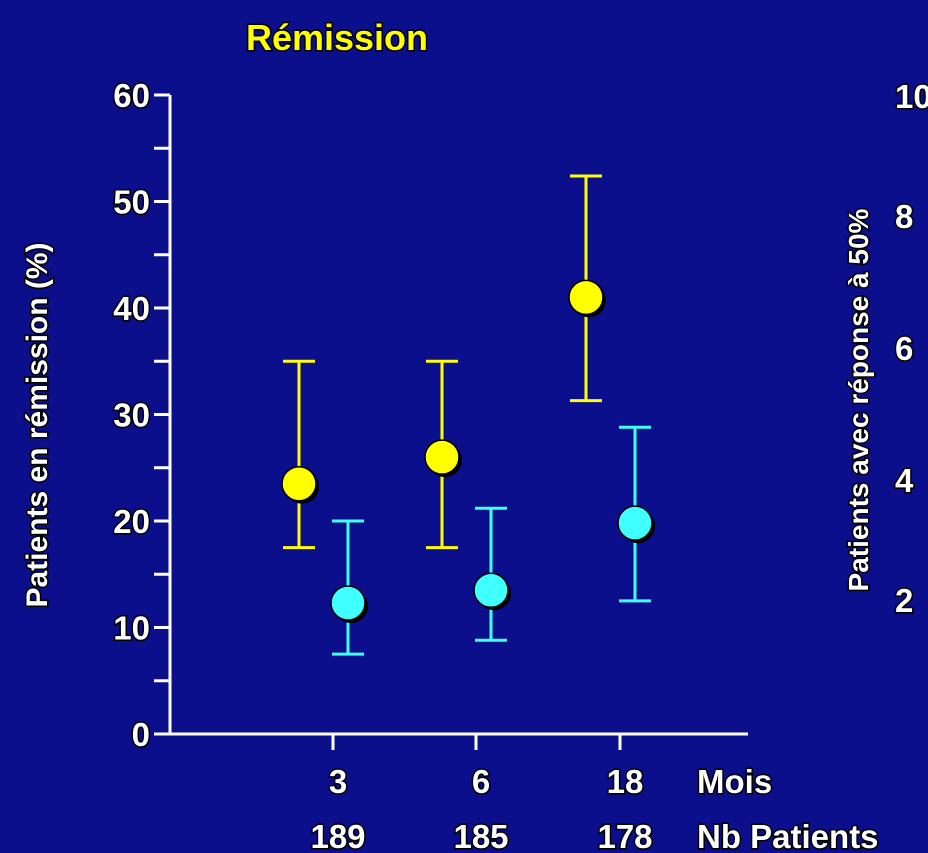  I want to click on patient-count: 189, so click(337, 835).